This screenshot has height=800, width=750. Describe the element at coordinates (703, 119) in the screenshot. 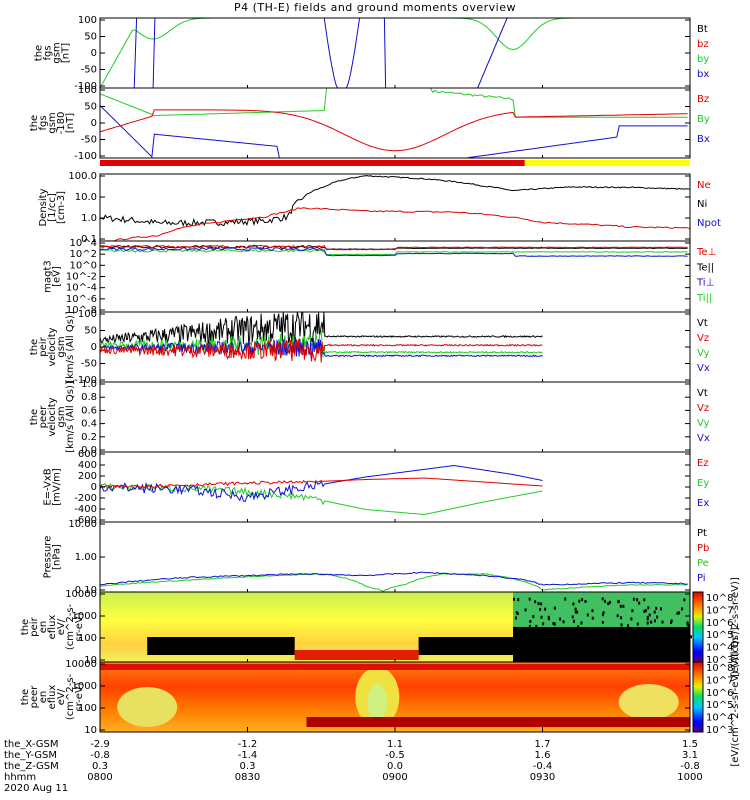

I see `legend-entry: By` at that location.